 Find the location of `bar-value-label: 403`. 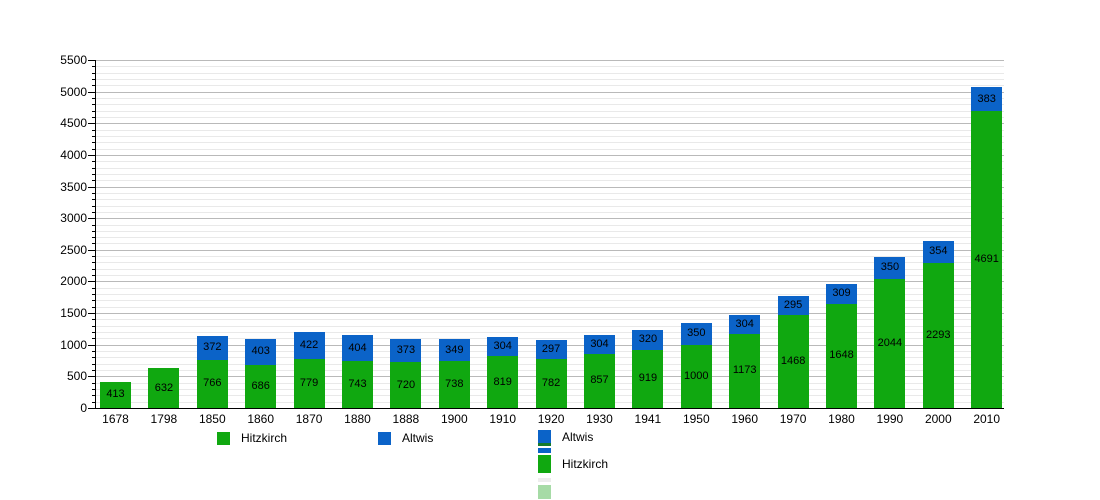

bar-value-label: 403 is located at coordinates (260, 351).